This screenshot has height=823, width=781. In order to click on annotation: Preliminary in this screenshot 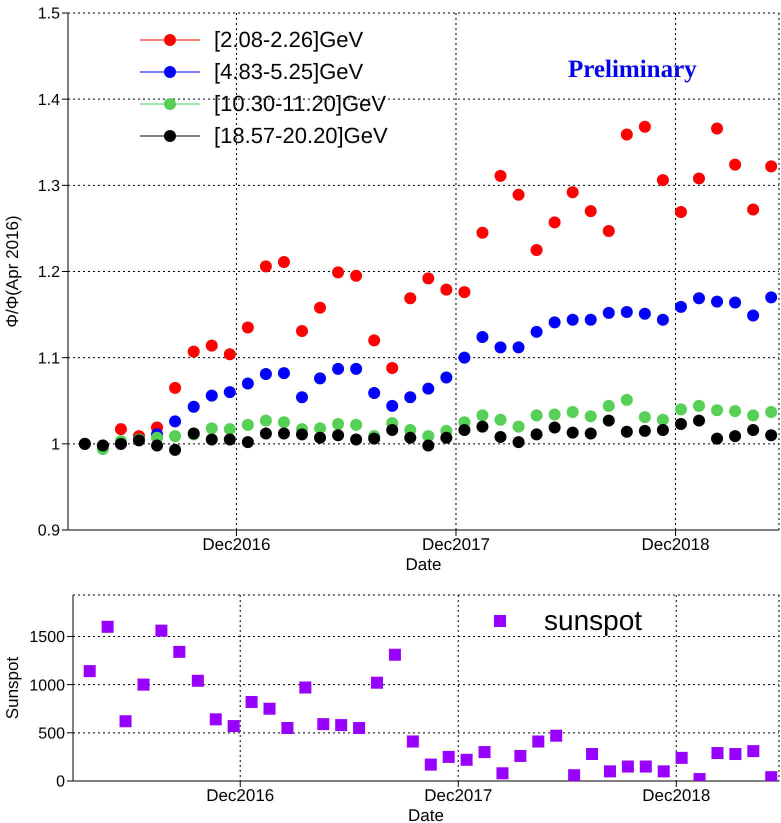, I will do `click(632, 70)`.